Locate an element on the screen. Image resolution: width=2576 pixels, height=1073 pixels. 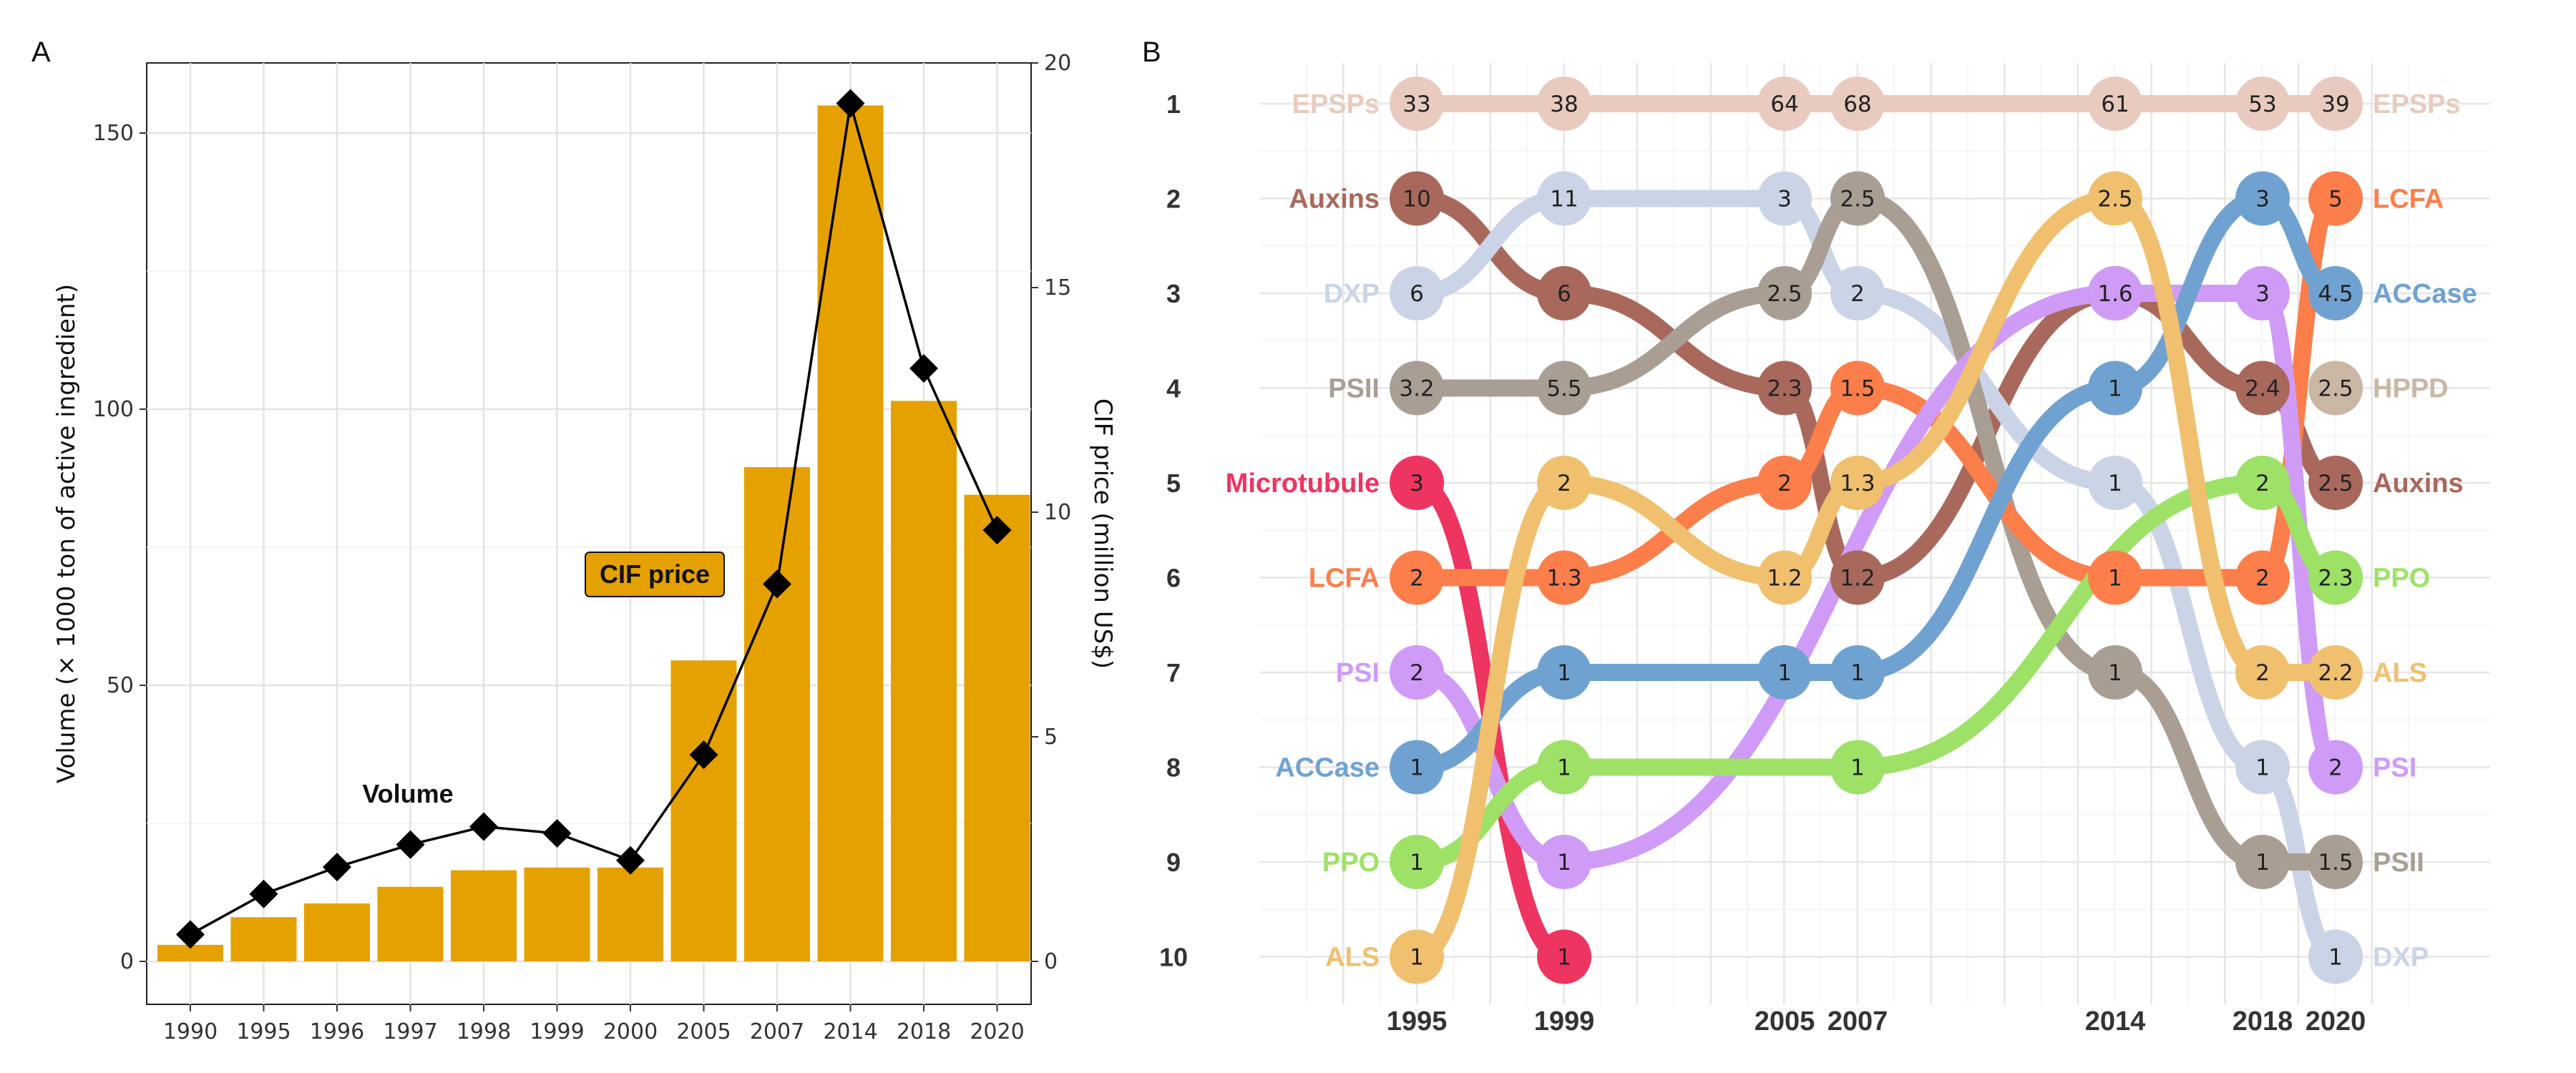
x-tick-label: 2018 is located at coordinates (924, 1031).